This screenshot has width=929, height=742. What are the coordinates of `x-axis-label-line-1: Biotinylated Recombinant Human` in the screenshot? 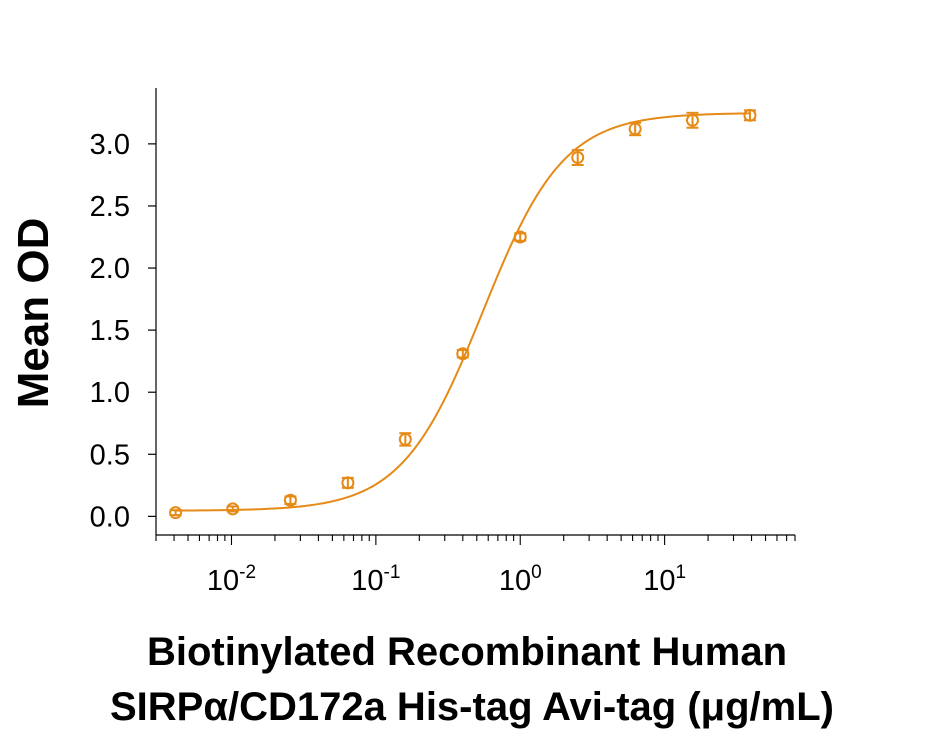 It's located at (467, 652).